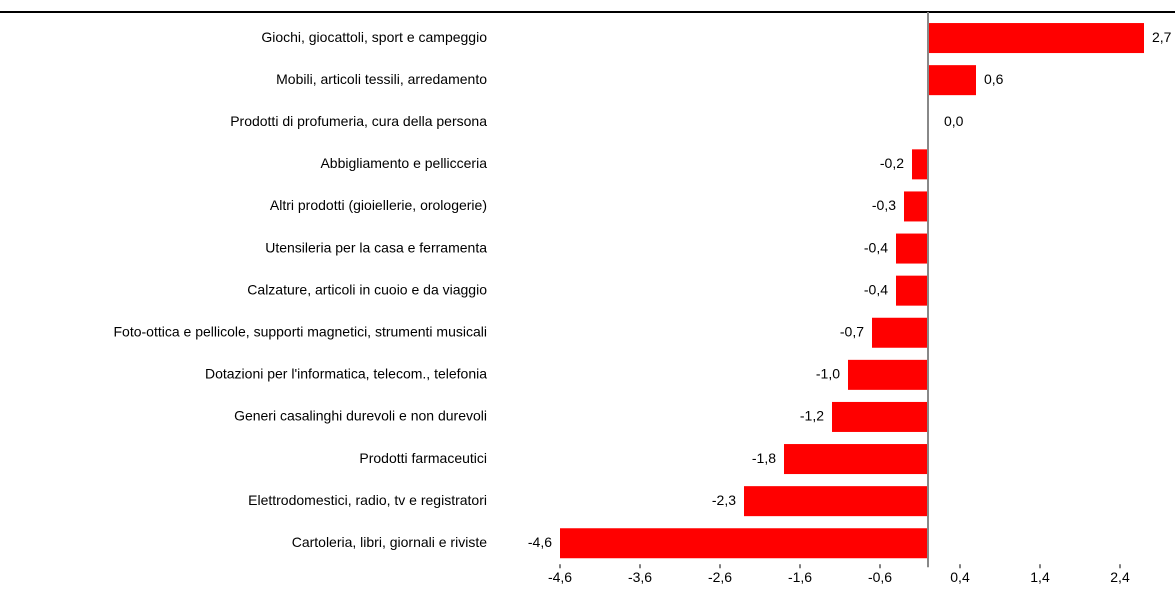 The image size is (1175, 593). Describe the element at coordinates (880, 577) in the screenshot. I see `x-tick-label: -0,6` at that location.